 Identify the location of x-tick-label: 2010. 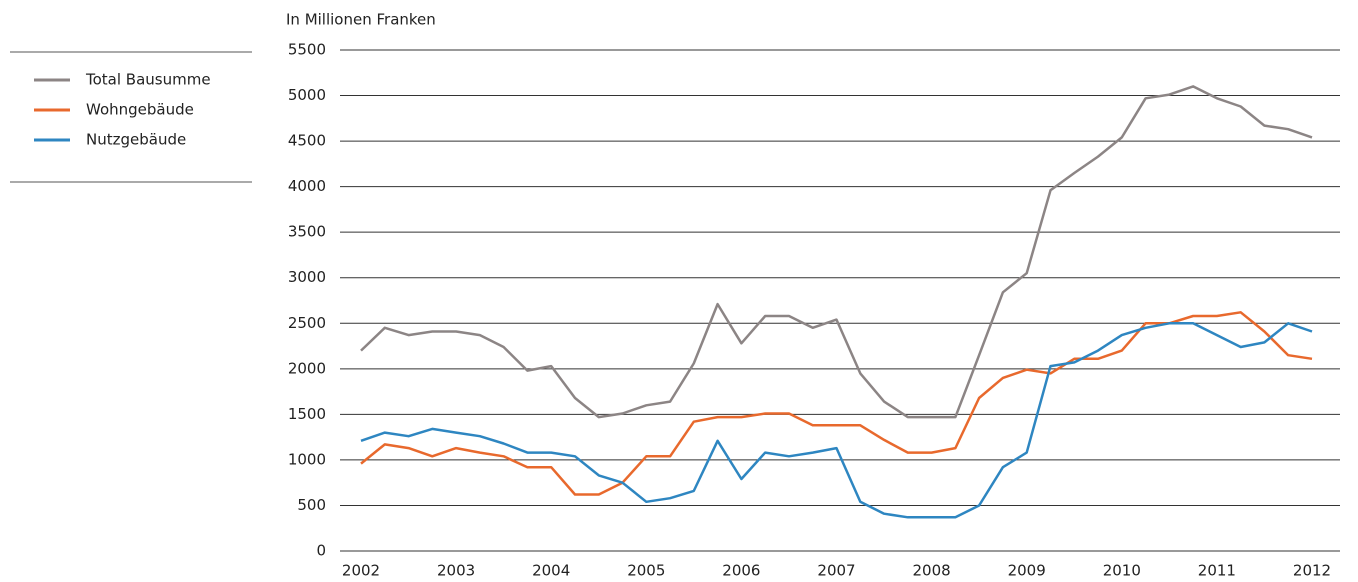
(1122, 571).